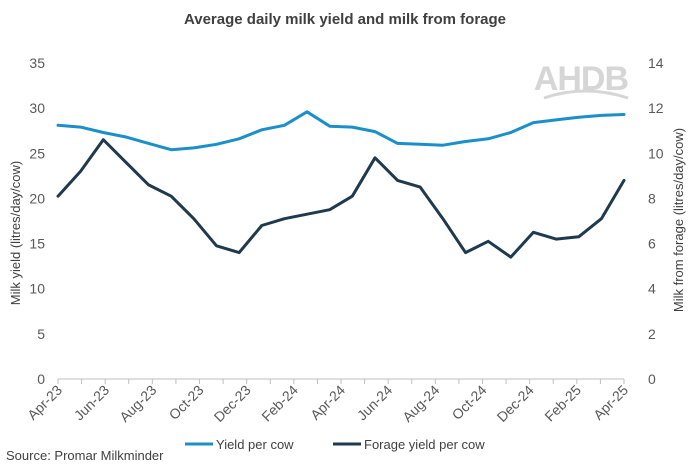 The image size is (690, 467). I want to click on y-tick-label: 35, so click(37, 63).